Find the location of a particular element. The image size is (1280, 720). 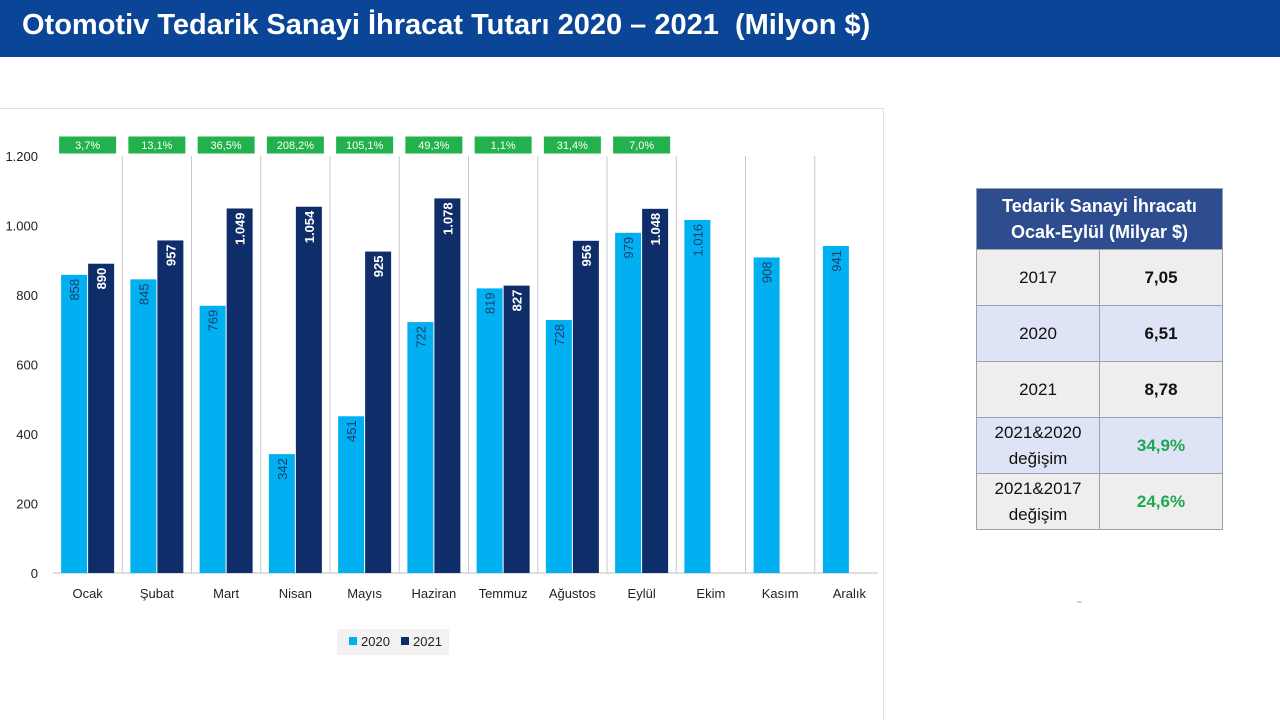

change-badge-label: 49,3% is located at coordinates (433, 146).